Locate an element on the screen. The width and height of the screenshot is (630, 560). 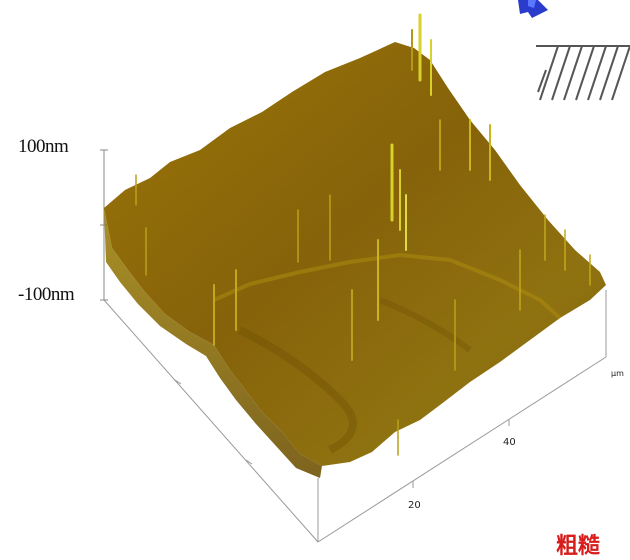
z-axis-max-label: 100nm is located at coordinates (43, 146).